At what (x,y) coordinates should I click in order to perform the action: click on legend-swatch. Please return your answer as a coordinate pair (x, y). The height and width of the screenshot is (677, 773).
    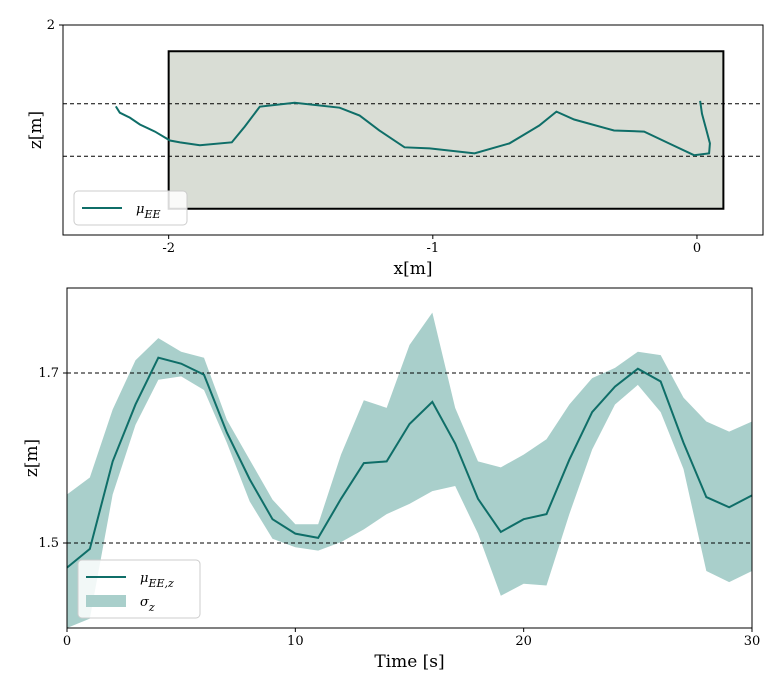
    Looking at the image, I should click on (106, 601).